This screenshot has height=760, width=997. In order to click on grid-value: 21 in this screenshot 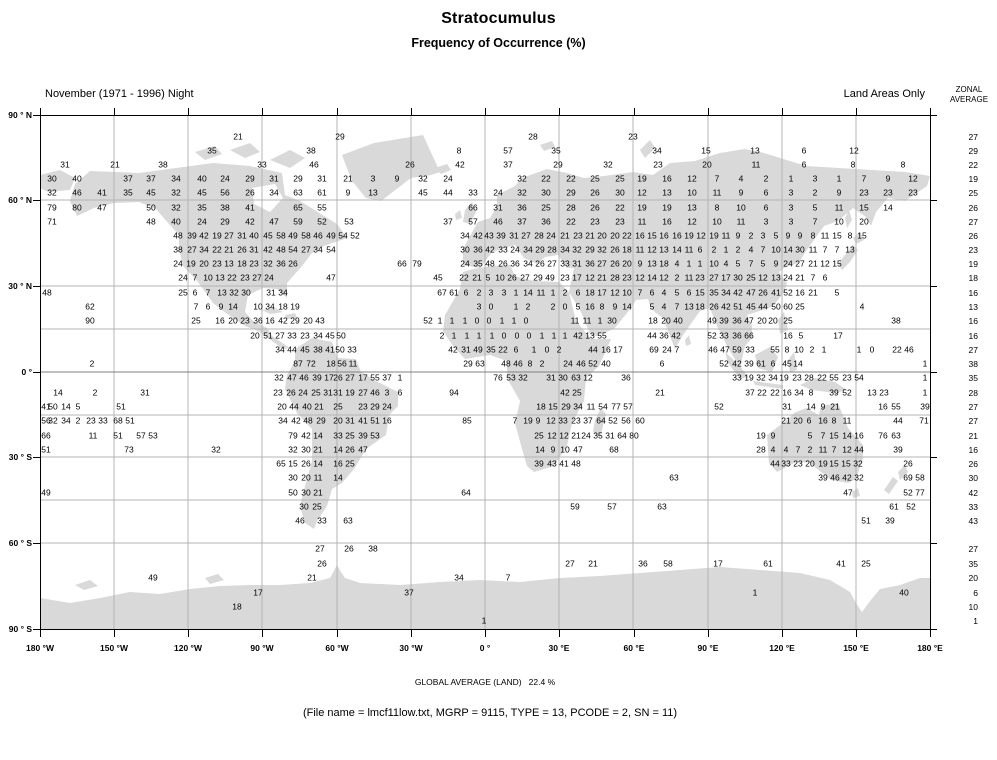, I will do `click(319, 406)`.